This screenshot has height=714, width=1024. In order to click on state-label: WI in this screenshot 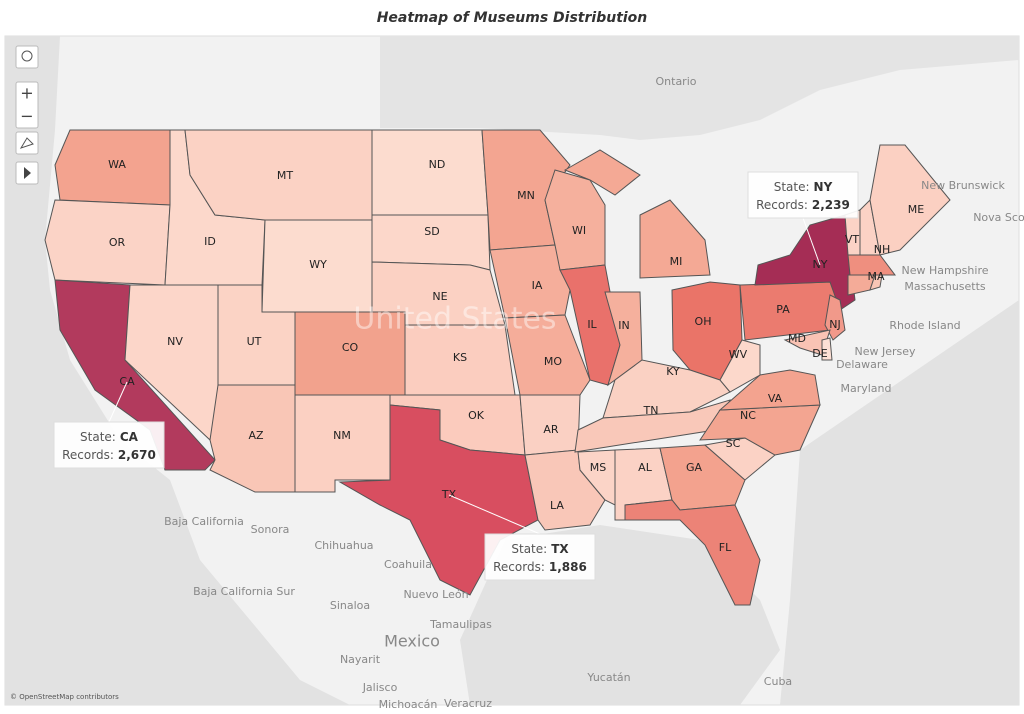, I will do `click(579, 230)`.